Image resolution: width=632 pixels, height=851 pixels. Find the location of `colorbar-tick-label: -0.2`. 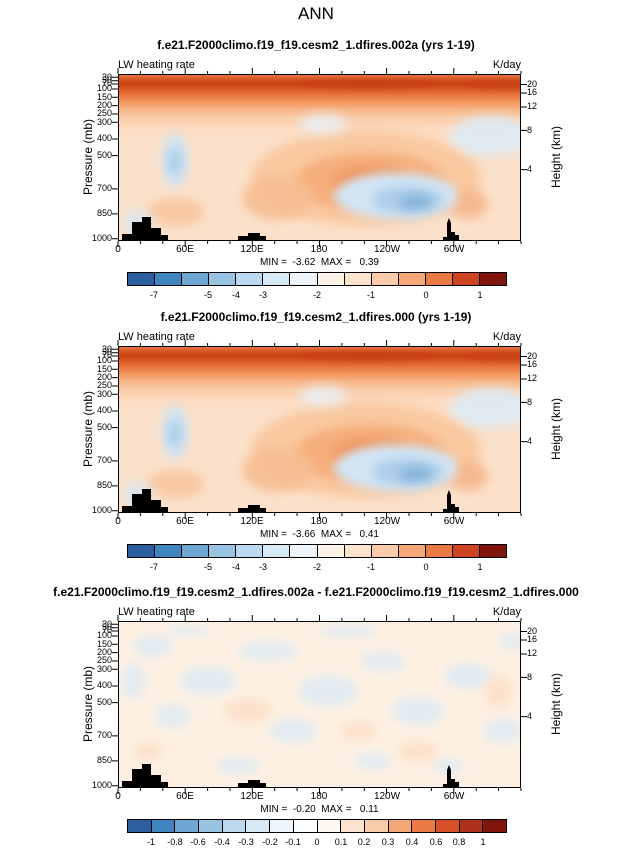

colorbar-tick-label: -0.2 is located at coordinates (270, 842).